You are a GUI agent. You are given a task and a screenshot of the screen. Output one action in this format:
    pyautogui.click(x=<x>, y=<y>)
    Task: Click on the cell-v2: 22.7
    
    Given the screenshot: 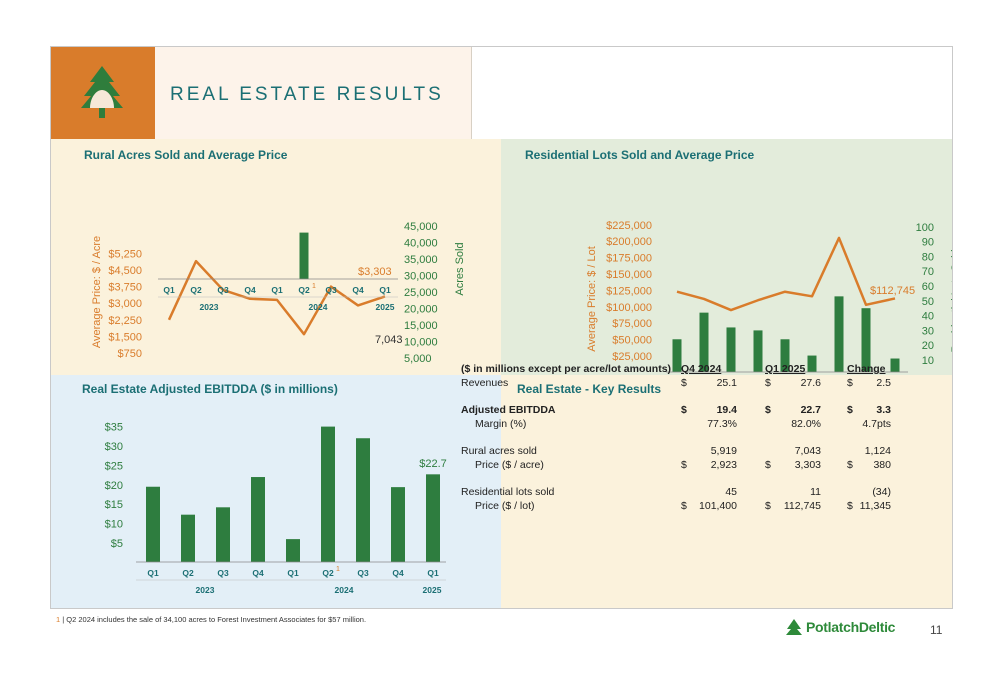 What is the action you would take?
    pyautogui.click(x=810, y=410)
    